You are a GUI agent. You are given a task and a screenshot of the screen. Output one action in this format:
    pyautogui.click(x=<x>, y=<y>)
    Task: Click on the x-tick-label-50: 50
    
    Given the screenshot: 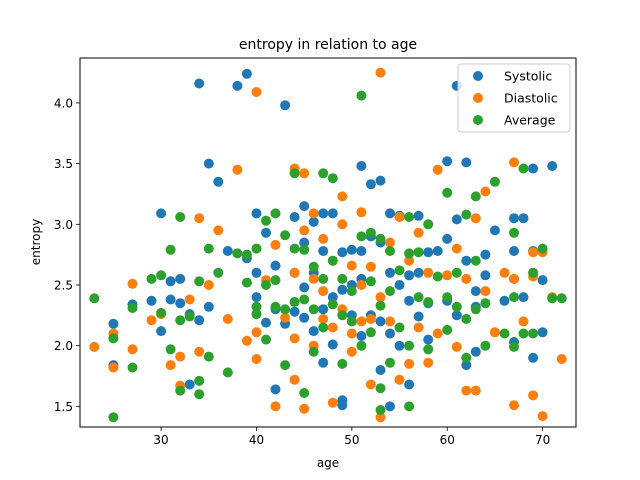 What is the action you would take?
    pyautogui.click(x=351, y=440)
    